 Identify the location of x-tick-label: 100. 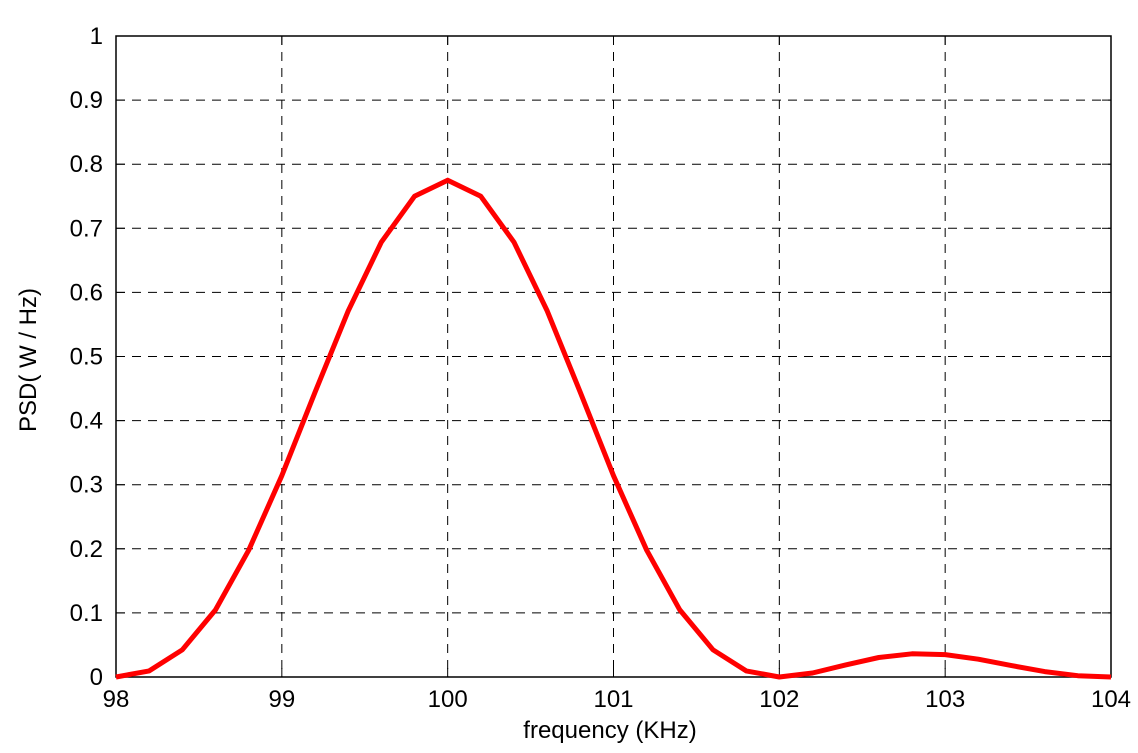
(448, 699).